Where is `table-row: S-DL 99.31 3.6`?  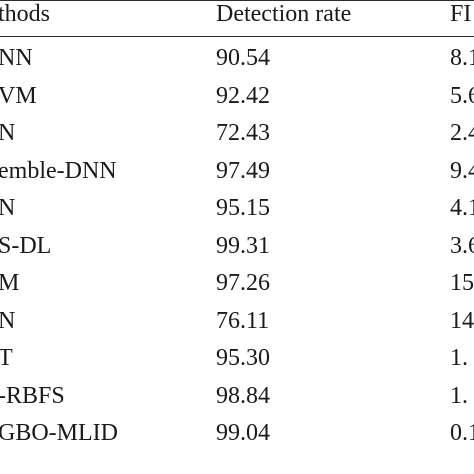
table-row: S-DL 99.31 3.6 is located at coordinates (237, 250).